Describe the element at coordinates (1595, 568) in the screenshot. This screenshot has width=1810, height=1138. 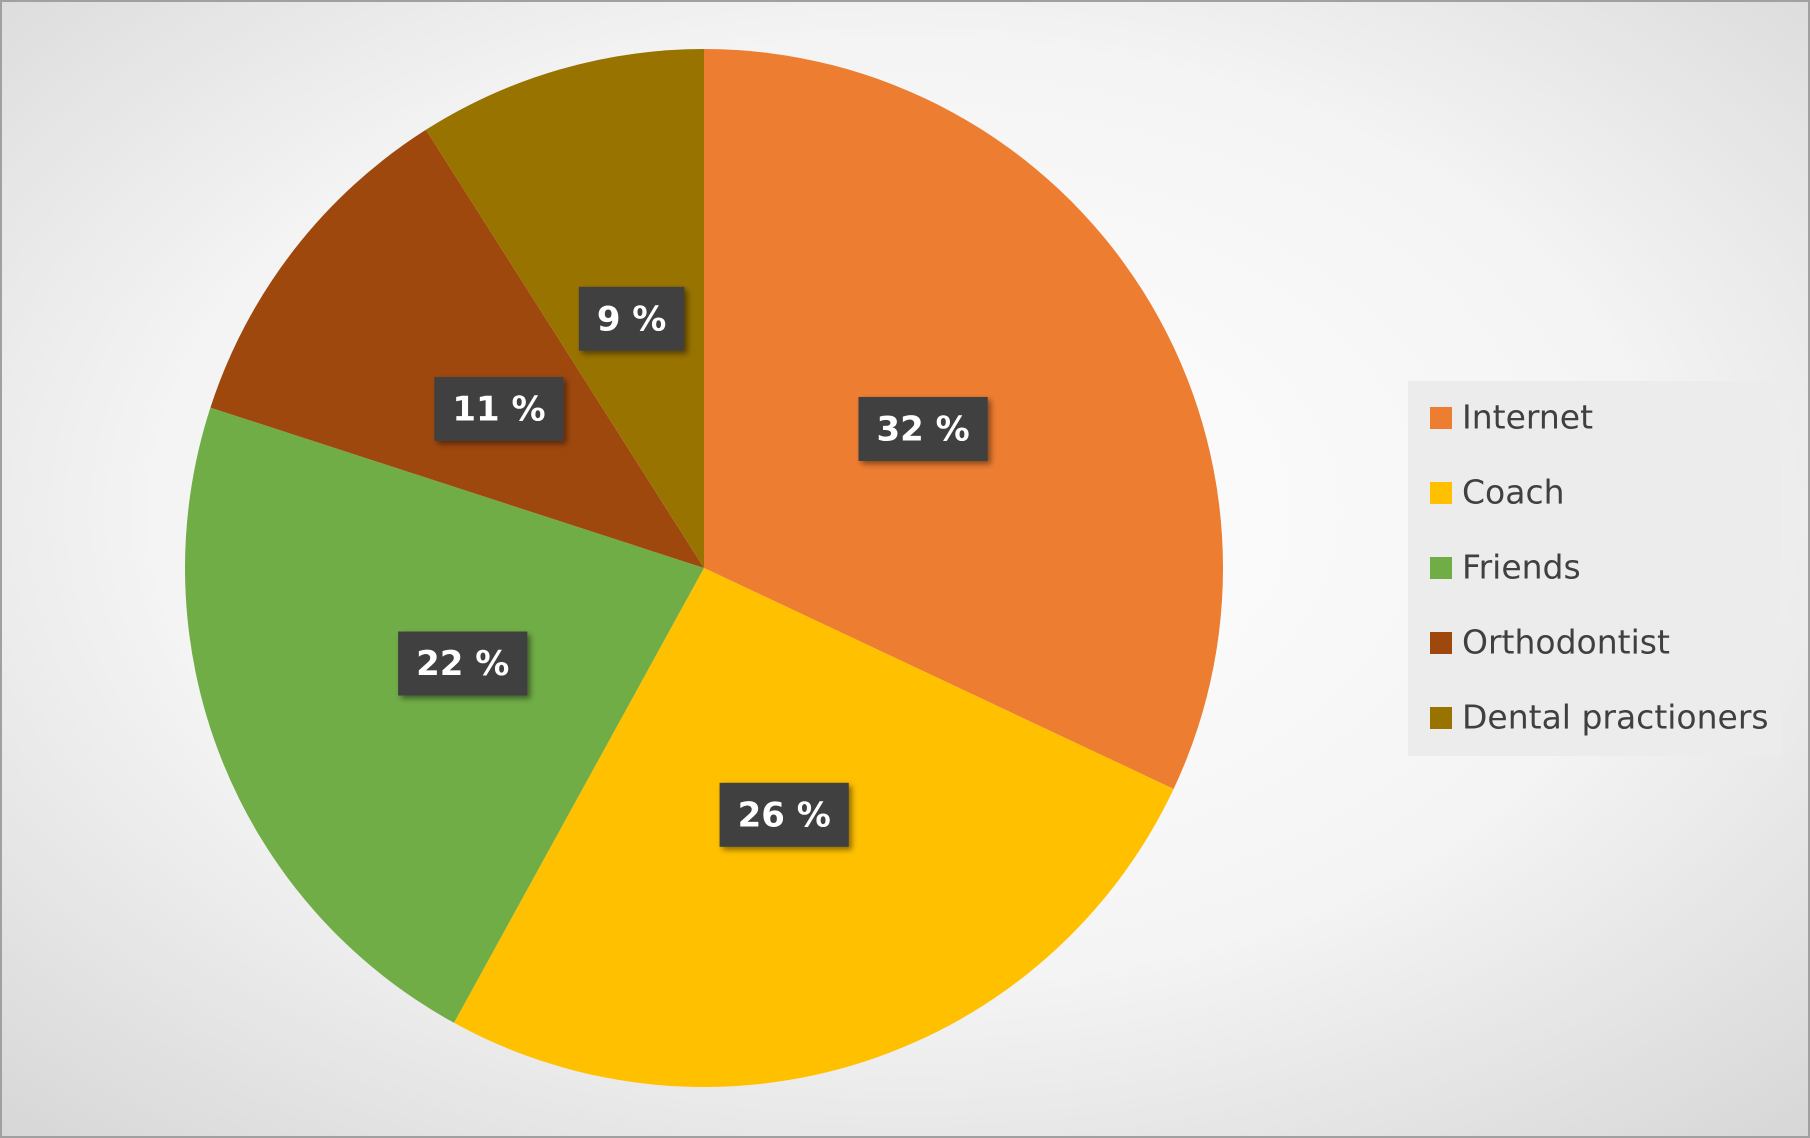
I see `legend-box` at that location.